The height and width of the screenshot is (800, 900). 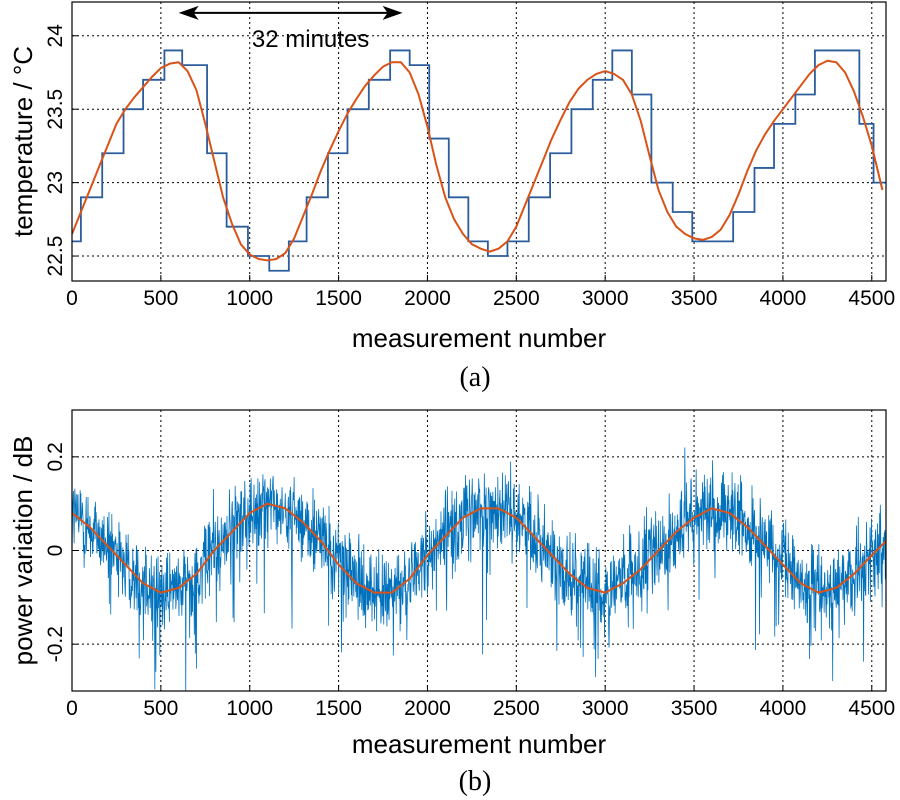 What do you see at coordinates (55, 256) in the screenshot?
I see `y-tick-label: 22.5` at bounding box center [55, 256].